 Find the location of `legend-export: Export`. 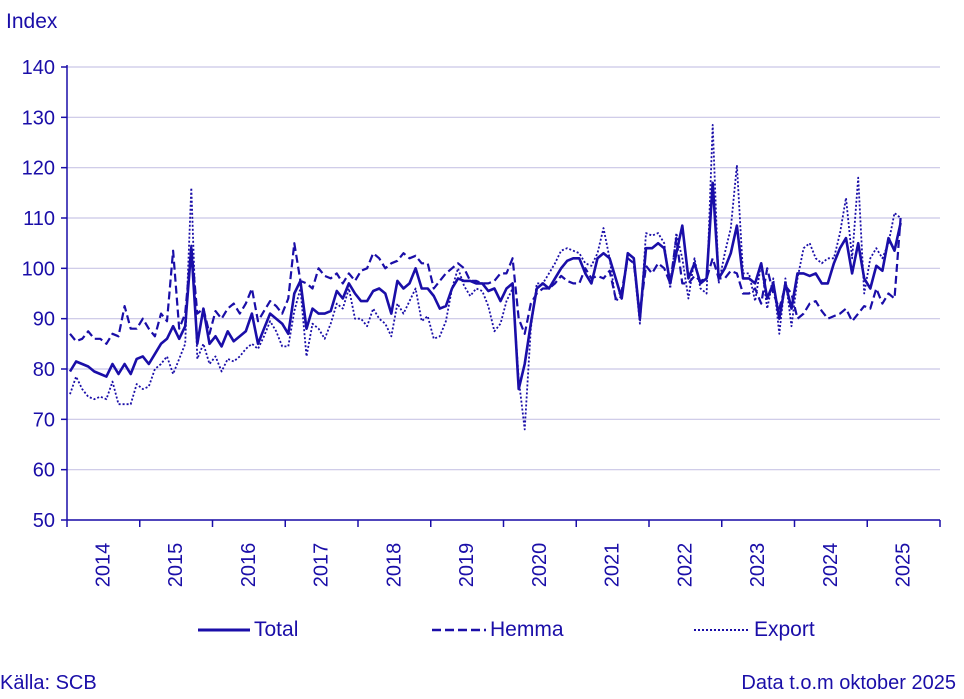

legend-export: Export is located at coordinates (754, 630).